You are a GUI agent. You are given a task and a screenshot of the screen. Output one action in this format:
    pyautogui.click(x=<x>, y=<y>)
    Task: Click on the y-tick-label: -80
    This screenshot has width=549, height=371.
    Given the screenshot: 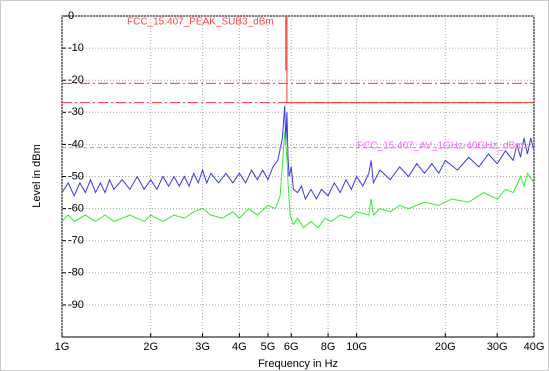 What is the action you would take?
    pyautogui.click(x=76, y=273)
    